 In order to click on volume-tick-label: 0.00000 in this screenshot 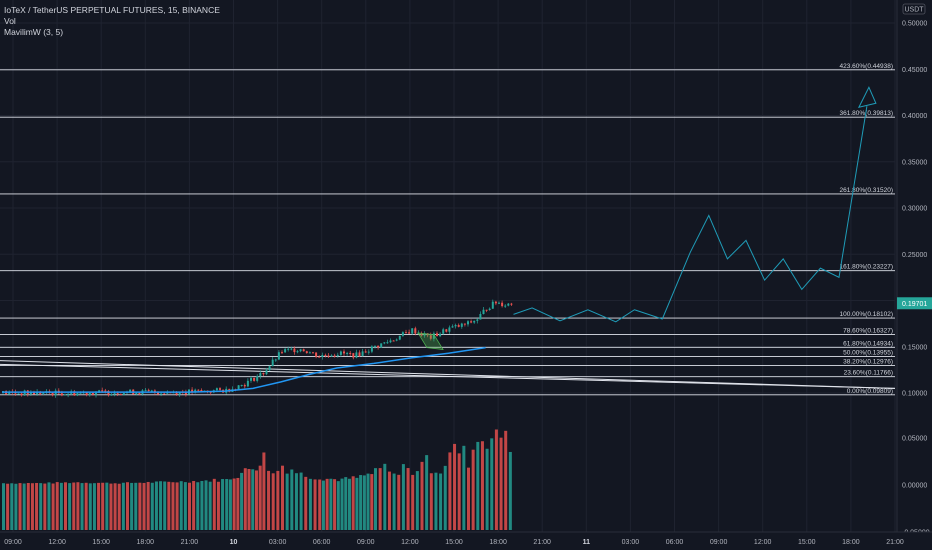, I will do `click(914, 486)`.